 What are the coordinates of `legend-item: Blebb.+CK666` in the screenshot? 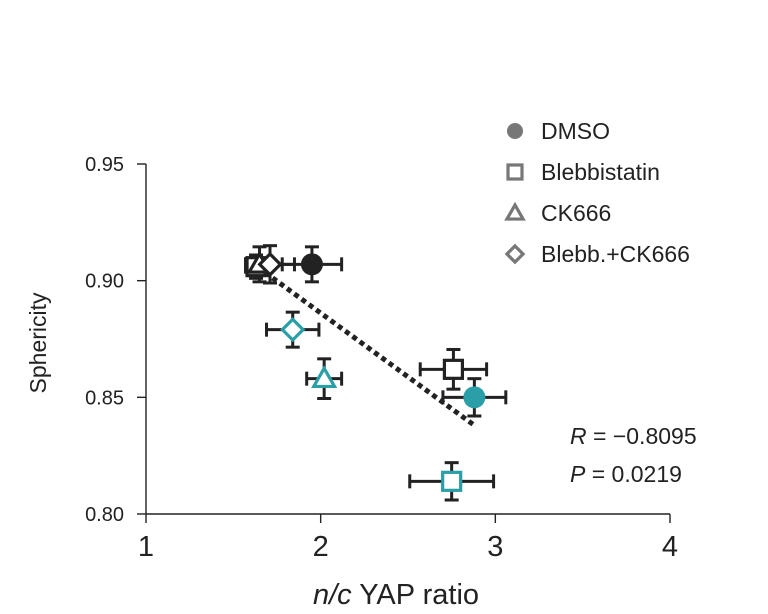 It's located at (597, 254).